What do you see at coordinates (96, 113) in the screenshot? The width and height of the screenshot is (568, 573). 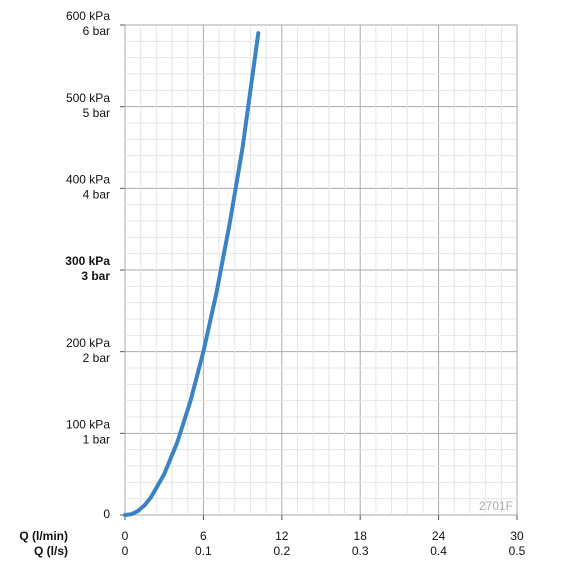 I see `y-tick-label: 5 bar` at bounding box center [96, 113].